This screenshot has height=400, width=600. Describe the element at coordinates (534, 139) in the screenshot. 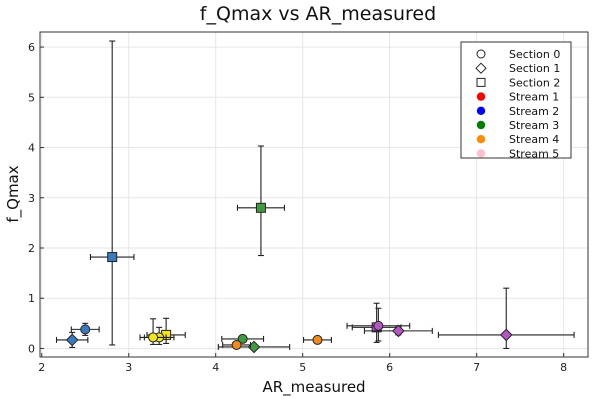

I see `legend-label: Stream 4` at that location.